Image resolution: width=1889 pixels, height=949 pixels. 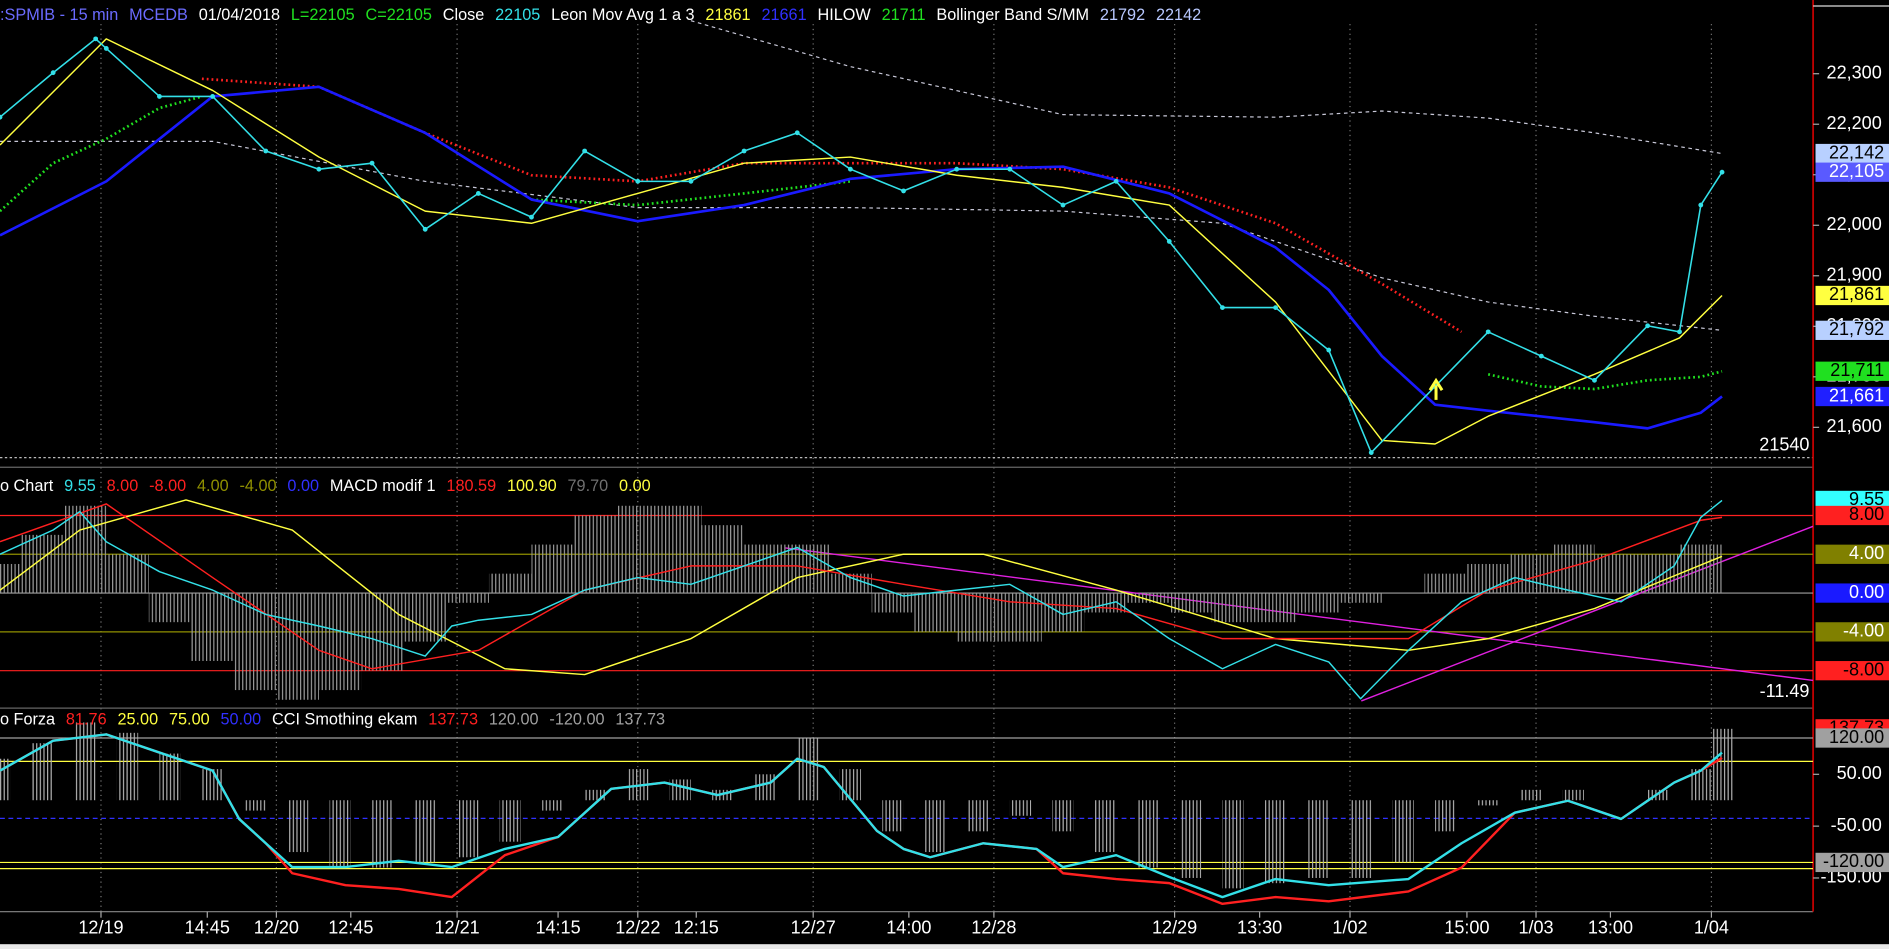 I want to click on x-tick-label: 12:45, so click(x=350, y=927).